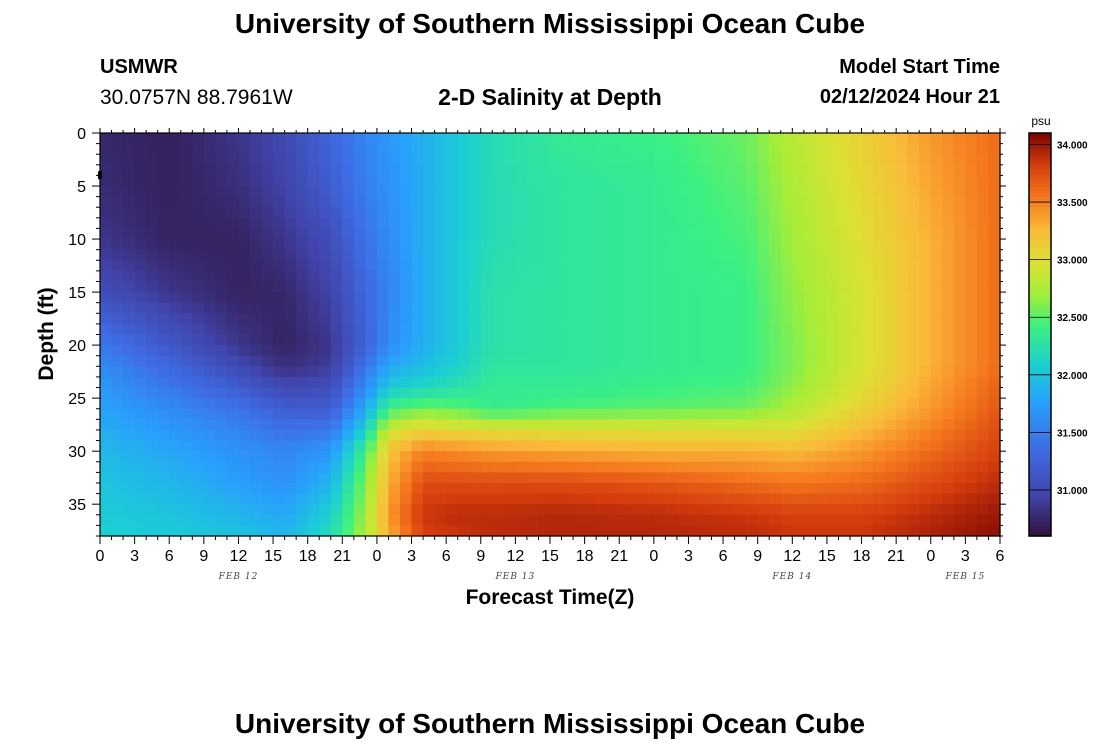 This screenshot has height=750, width=1100. Describe the element at coordinates (342, 556) in the screenshot. I see `x-tick-label: 21` at that location.